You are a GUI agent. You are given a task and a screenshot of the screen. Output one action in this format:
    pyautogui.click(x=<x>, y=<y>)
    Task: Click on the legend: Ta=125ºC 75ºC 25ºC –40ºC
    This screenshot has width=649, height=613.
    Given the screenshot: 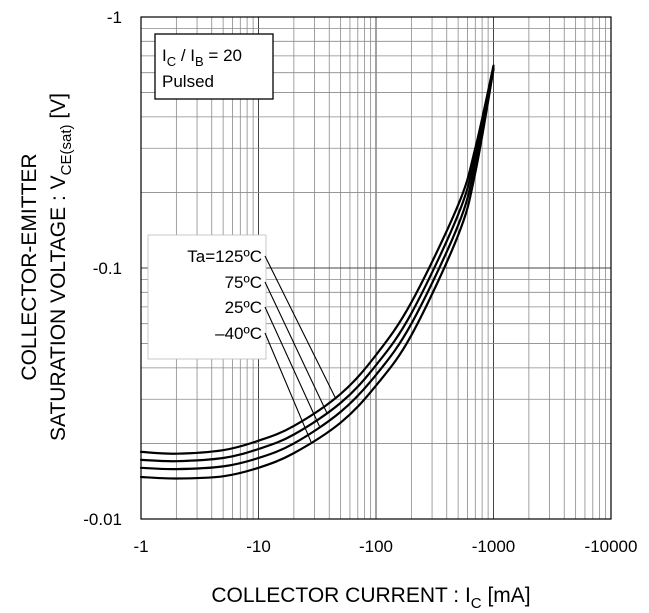 What is the action you would take?
    pyautogui.click(x=224, y=295)
    